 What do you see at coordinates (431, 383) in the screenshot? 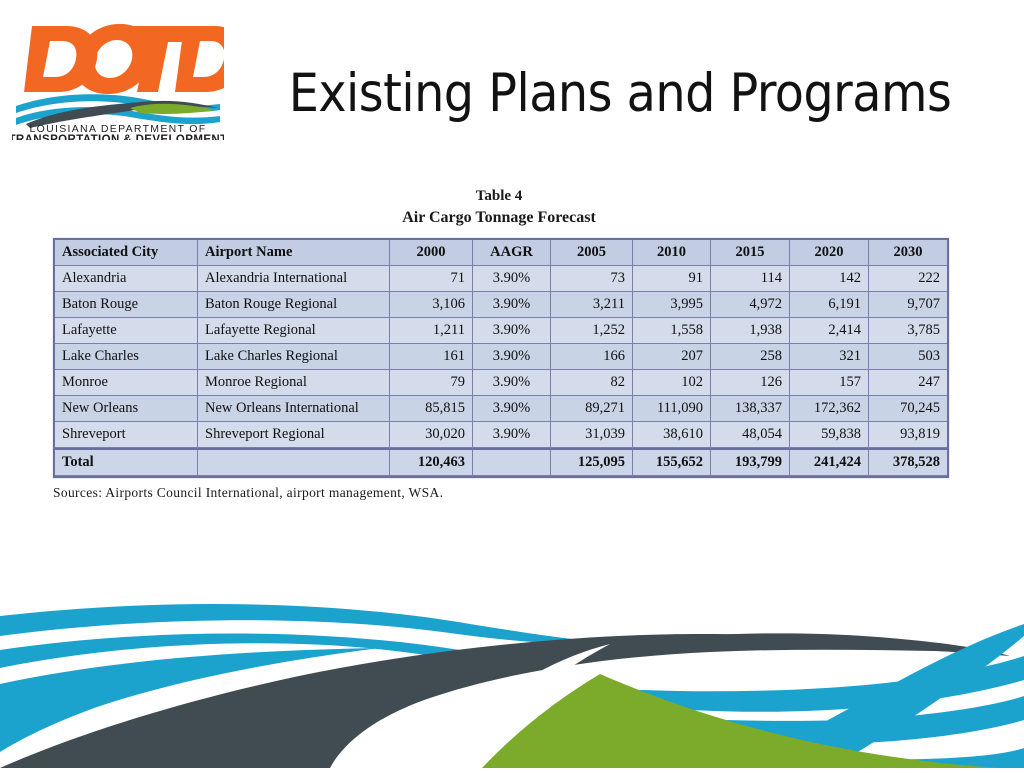
I see `cell-2000: 79` at bounding box center [431, 383].